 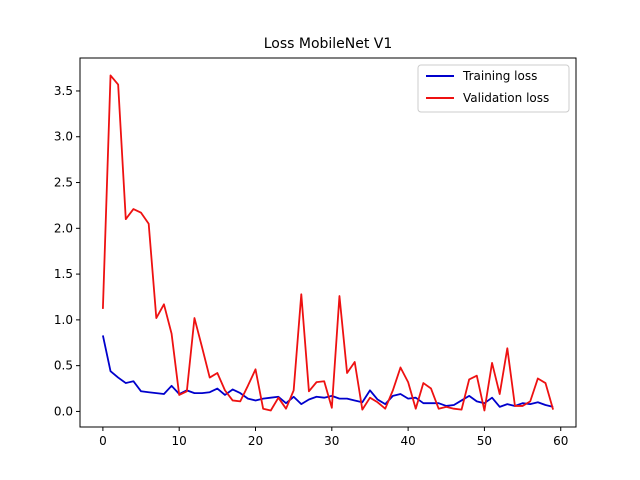 I want to click on x-axis: 0 10 20 30 40 50 60, so click(x=333, y=437).